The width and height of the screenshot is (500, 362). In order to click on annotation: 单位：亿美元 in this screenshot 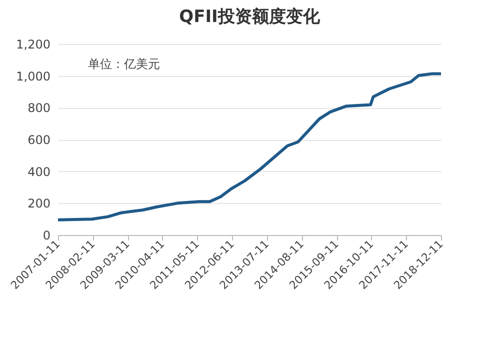, I will do `click(124, 64)`.